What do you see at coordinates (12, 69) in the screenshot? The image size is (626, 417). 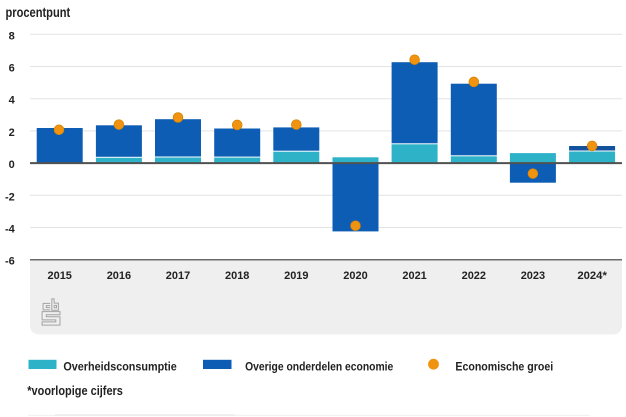 I see `svg-text: 6` at bounding box center [12, 69].